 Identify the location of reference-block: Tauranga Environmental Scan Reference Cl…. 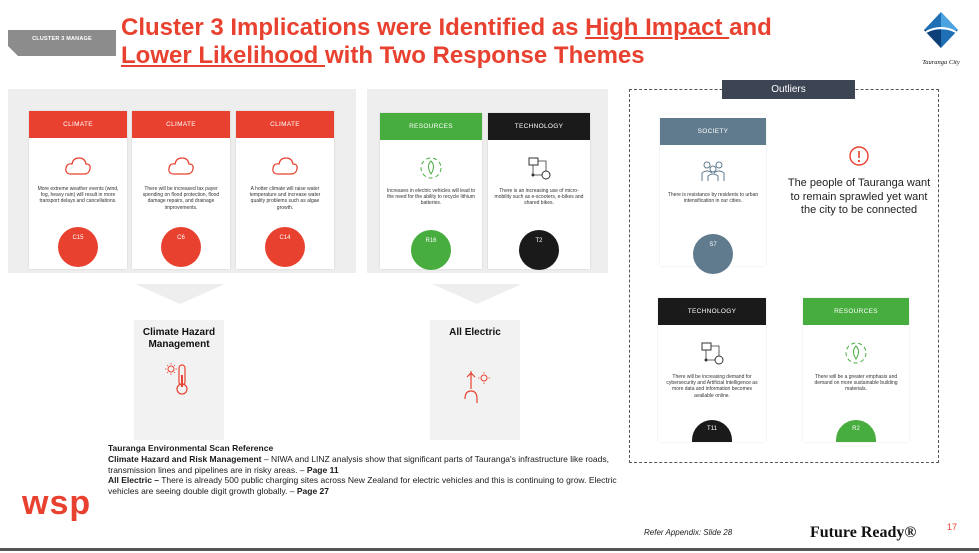
(368, 470).